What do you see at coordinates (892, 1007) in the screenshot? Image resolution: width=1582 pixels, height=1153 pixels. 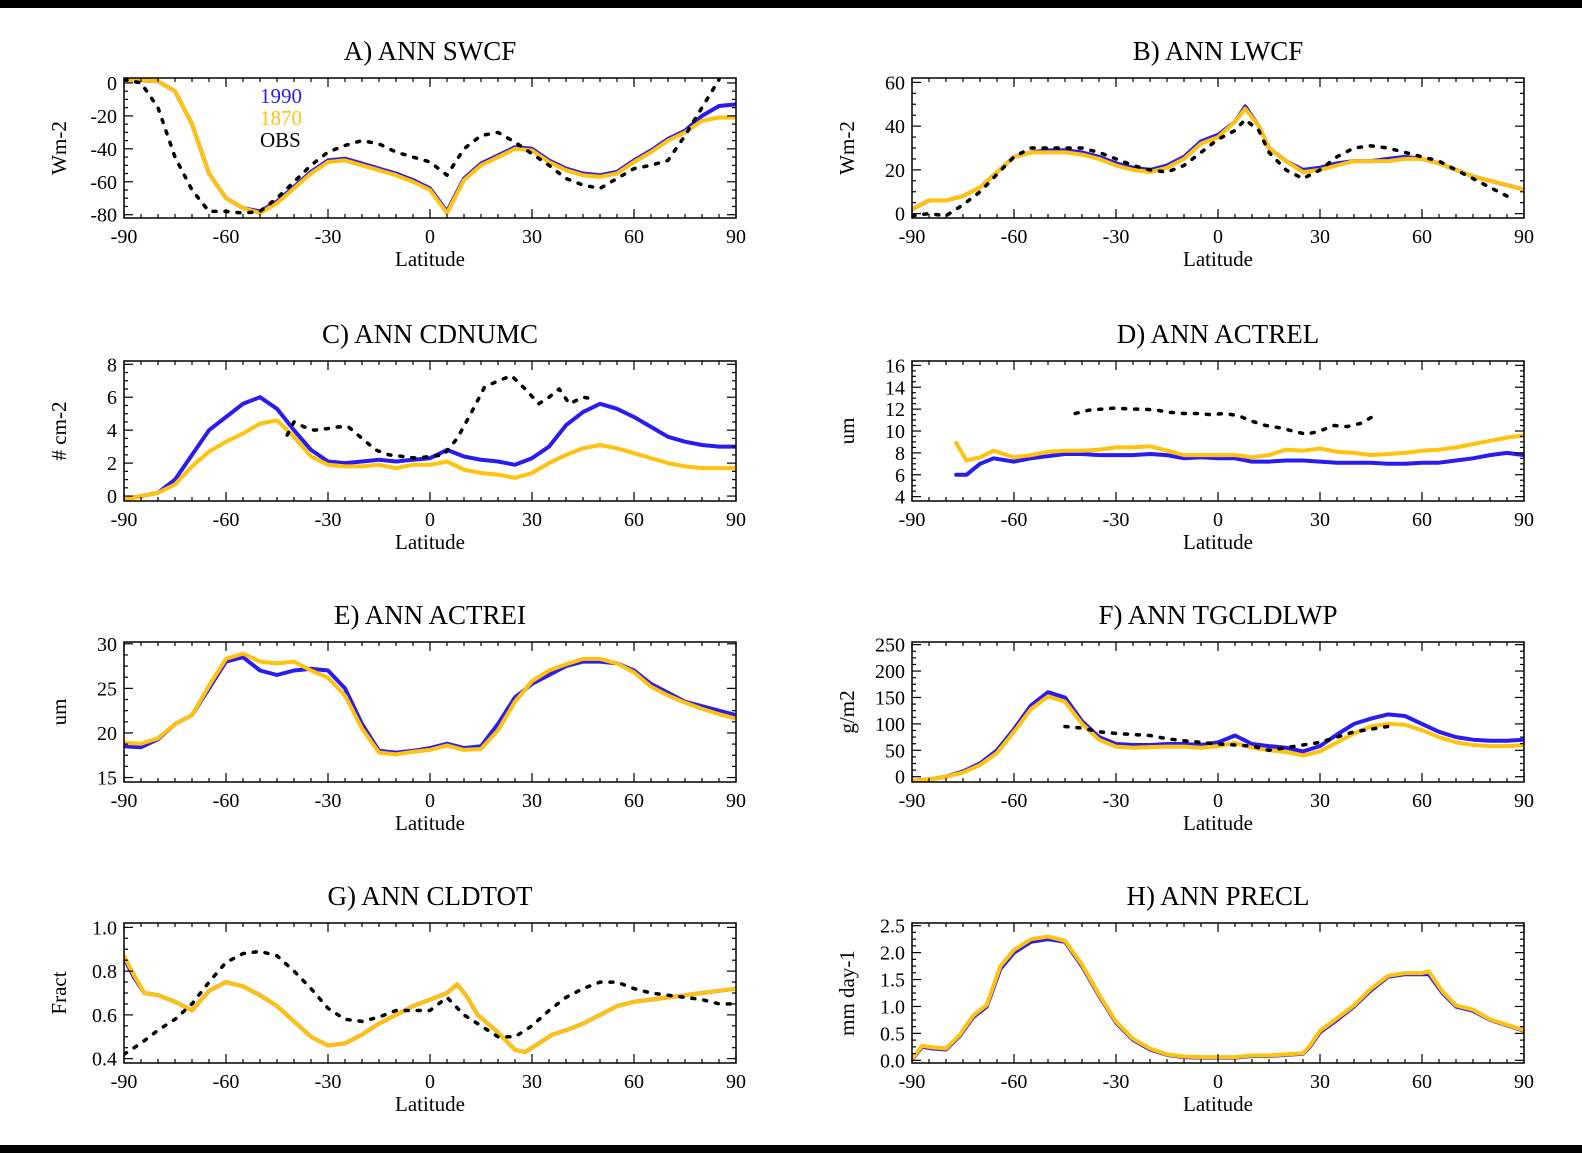 I see `y-tick-label: 1.0` at bounding box center [892, 1007].